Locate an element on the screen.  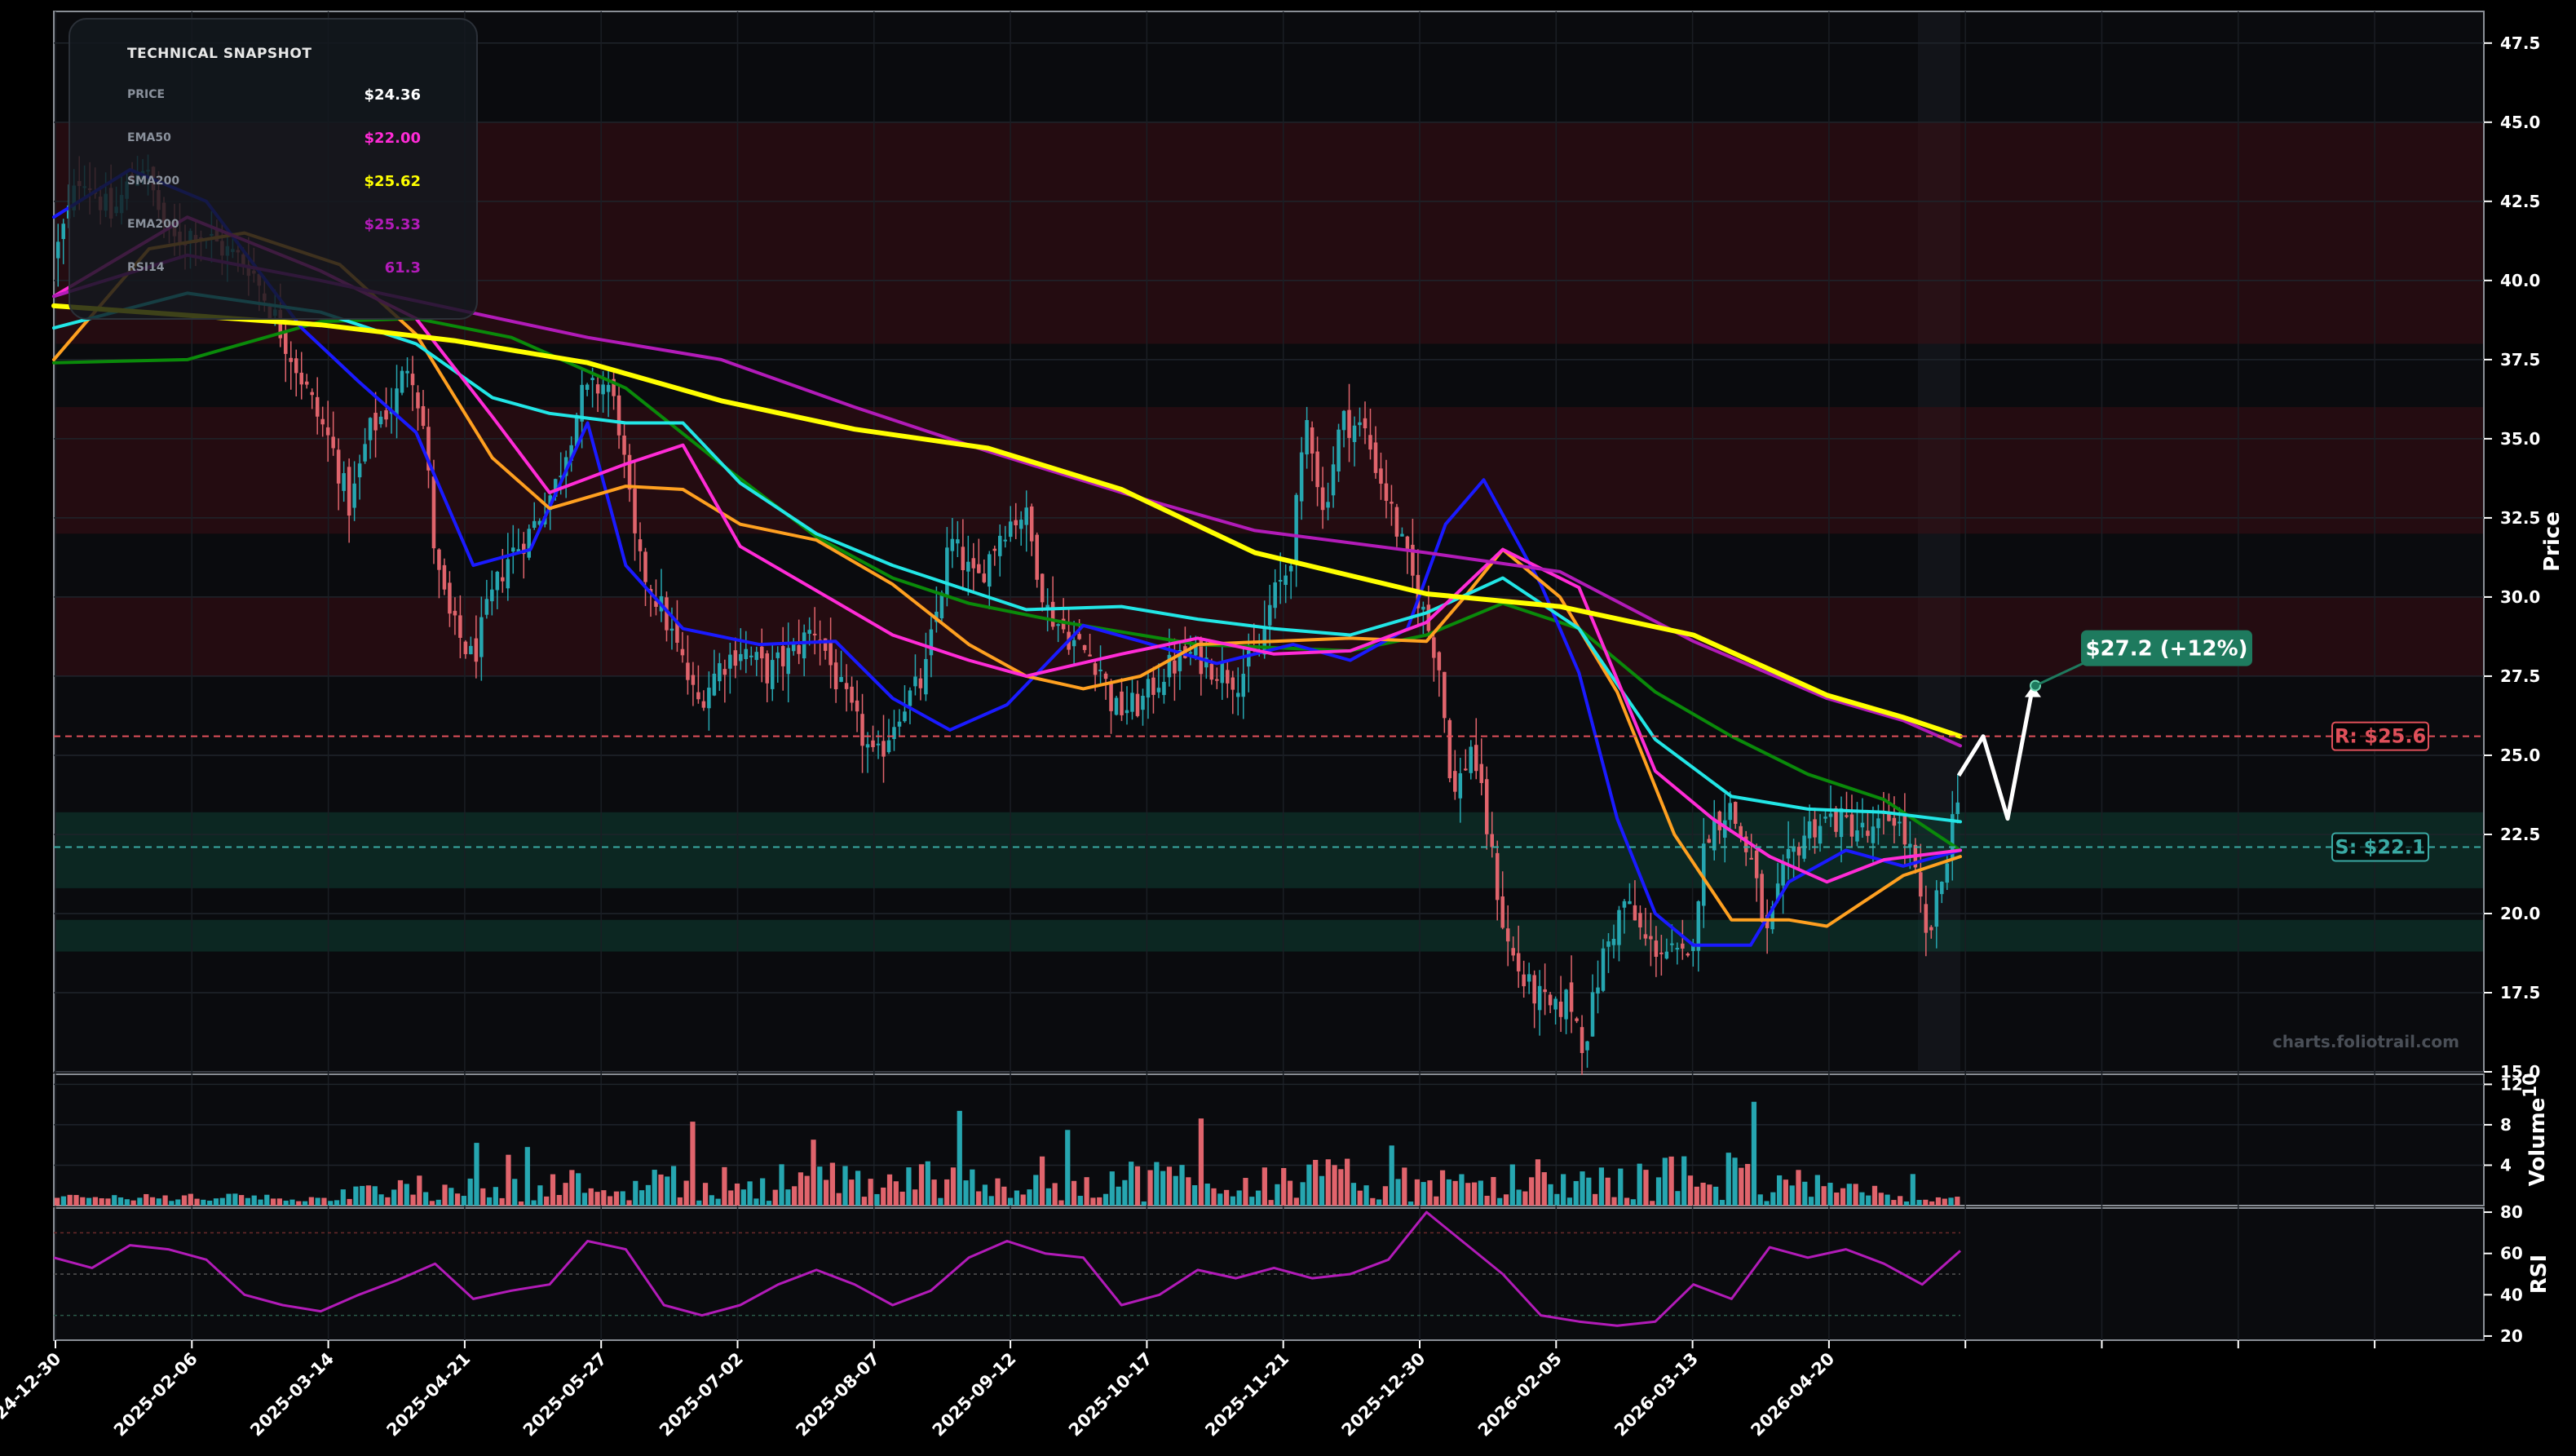
target-label-box is located at coordinates (2166, 648).